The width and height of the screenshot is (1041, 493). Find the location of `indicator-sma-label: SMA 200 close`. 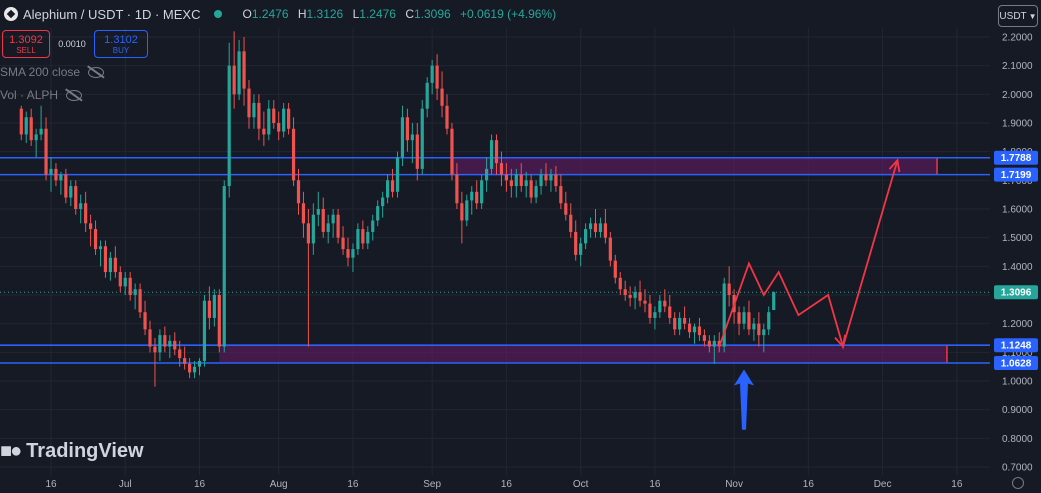

indicator-sma-label: SMA 200 close is located at coordinates (40, 72).